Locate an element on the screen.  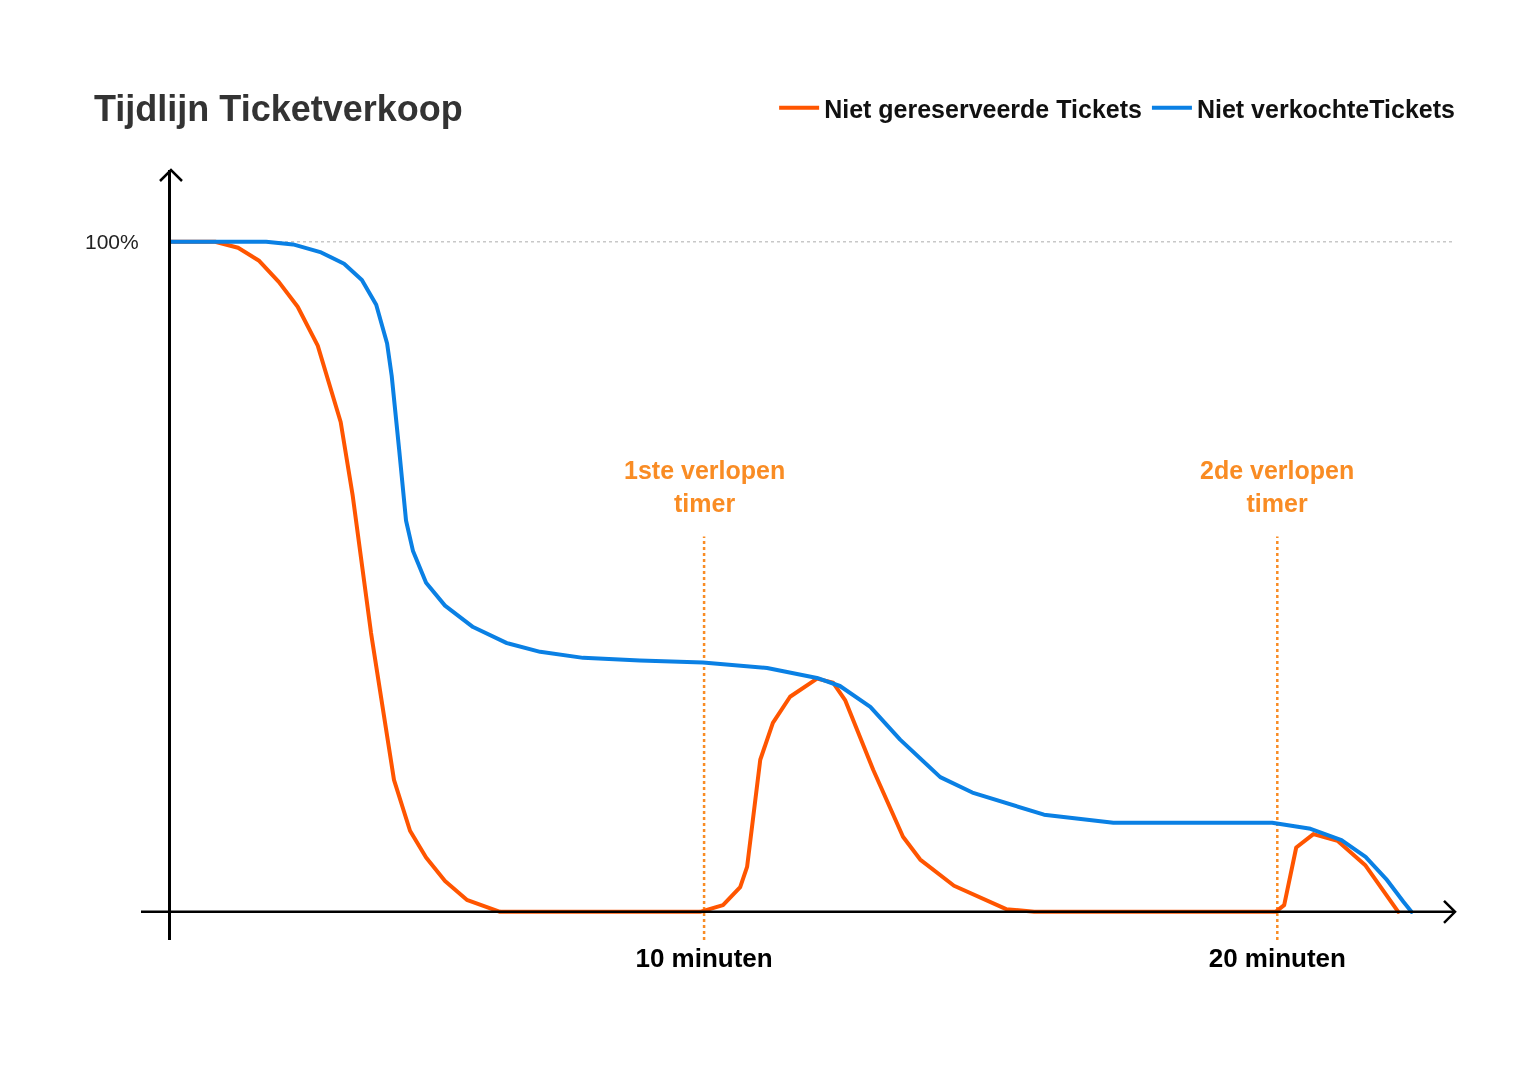
x-tick-label: 20 minuten is located at coordinates (1277, 958).